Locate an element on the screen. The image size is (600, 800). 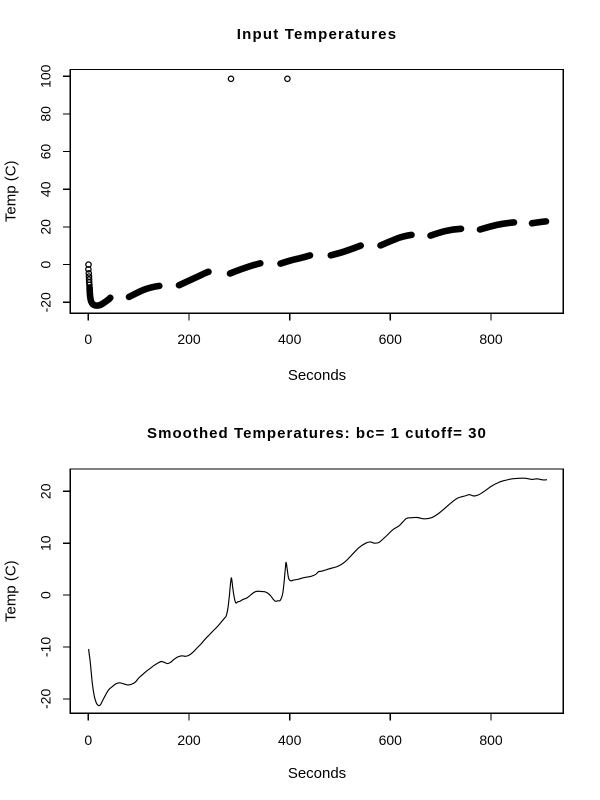
svg-text: 80 is located at coordinates (45, 114).